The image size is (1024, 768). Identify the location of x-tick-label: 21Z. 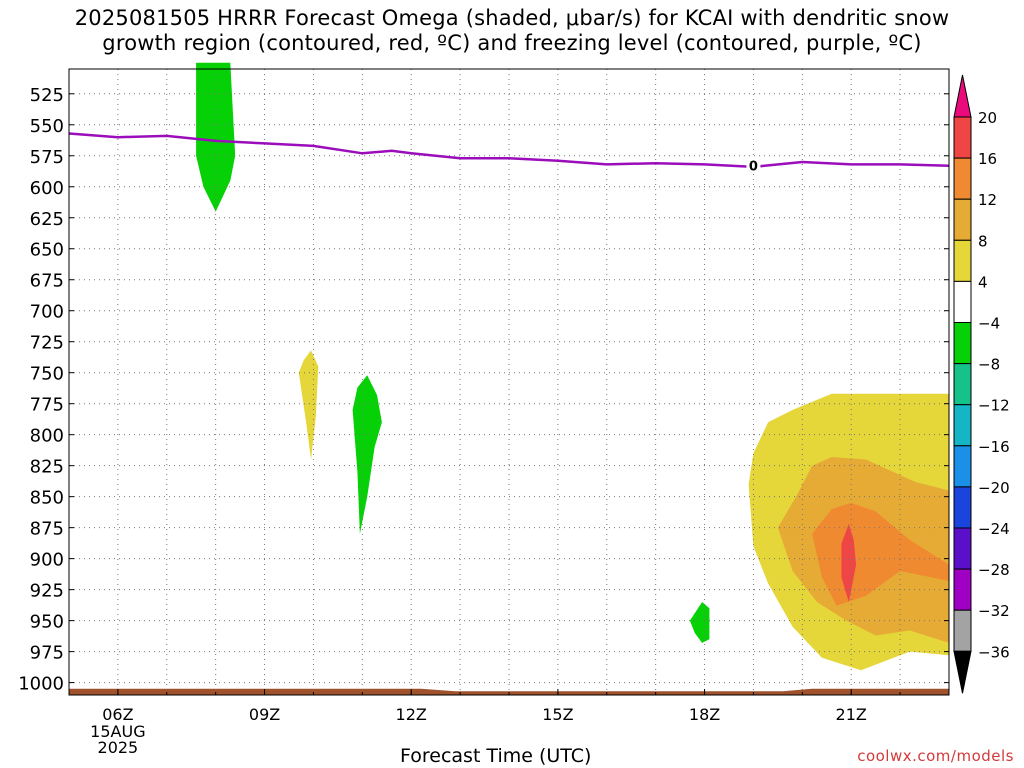
(851, 714).